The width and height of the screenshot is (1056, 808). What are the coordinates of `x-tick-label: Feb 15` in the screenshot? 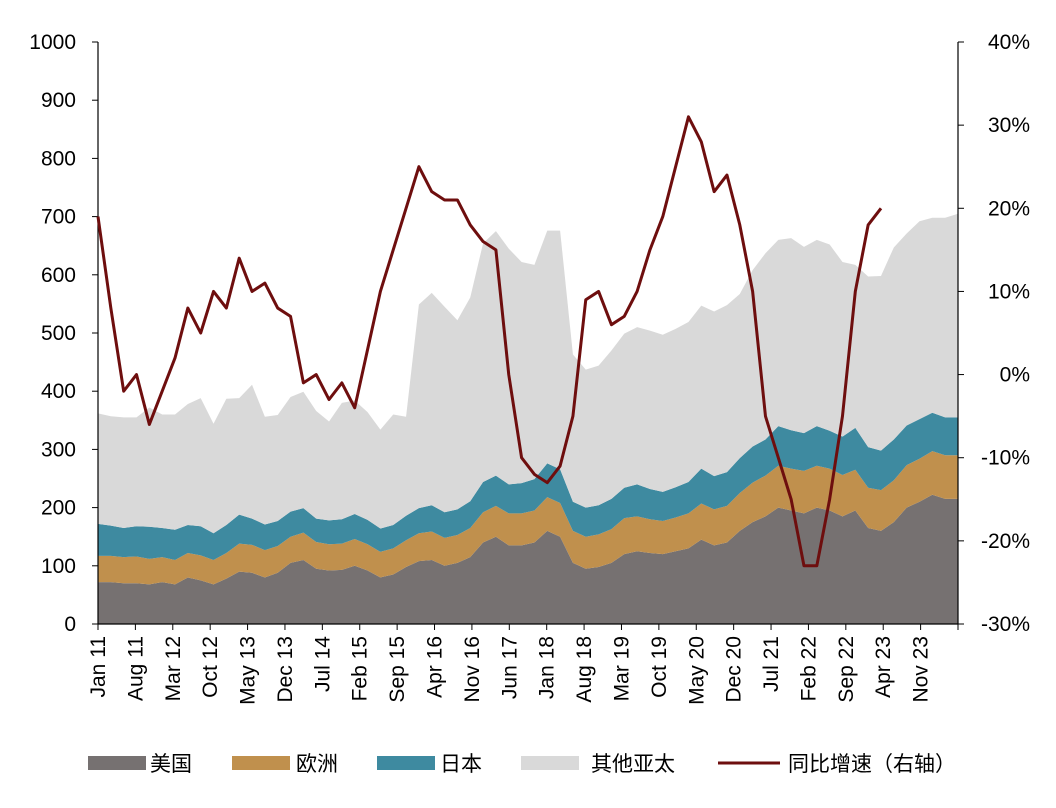 It's located at (360, 668).